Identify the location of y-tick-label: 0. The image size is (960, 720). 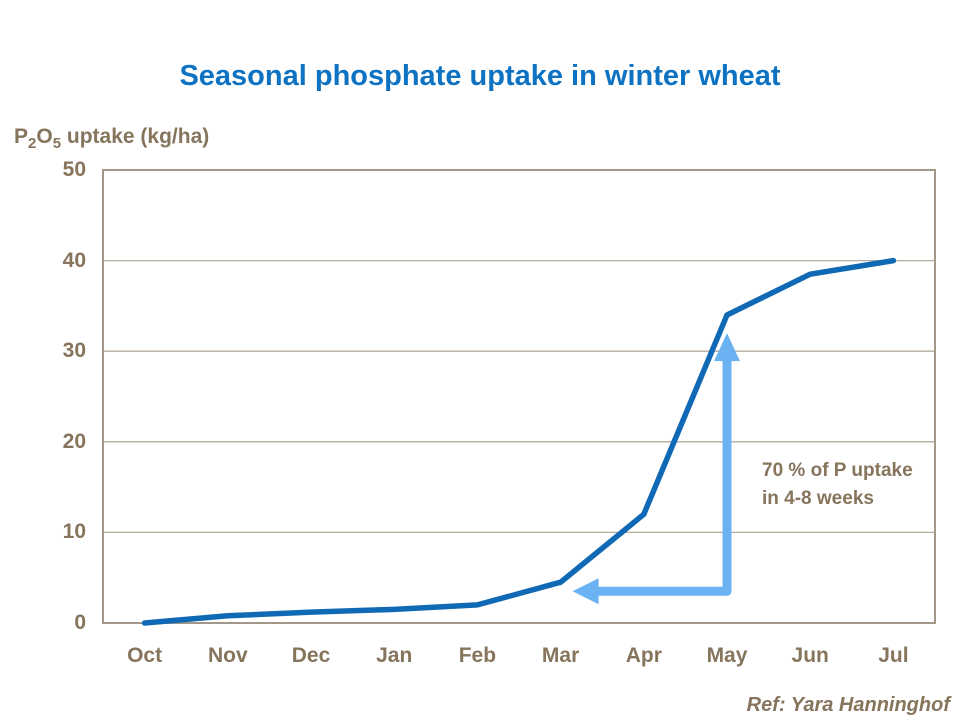
(80, 622).